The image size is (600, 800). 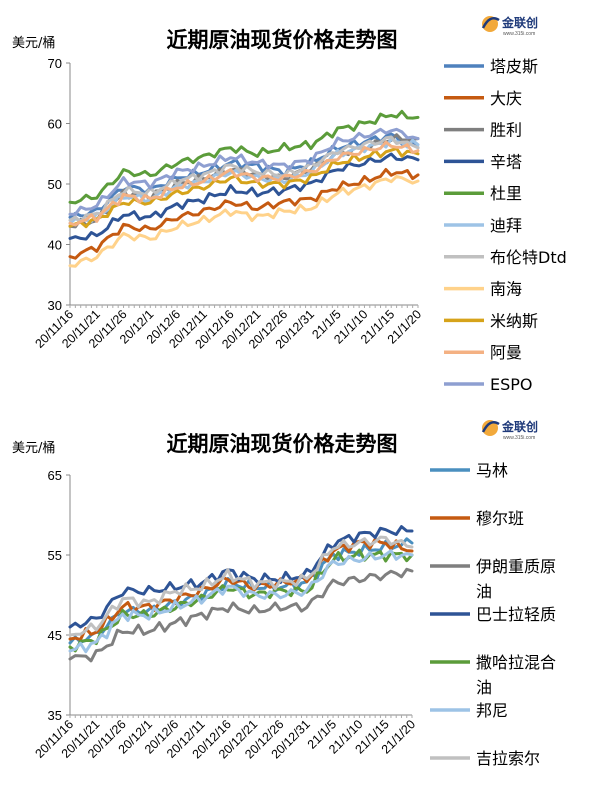 What do you see at coordinates (506, 352) in the screenshot?
I see `legend-label: 阿曼` at bounding box center [506, 352].